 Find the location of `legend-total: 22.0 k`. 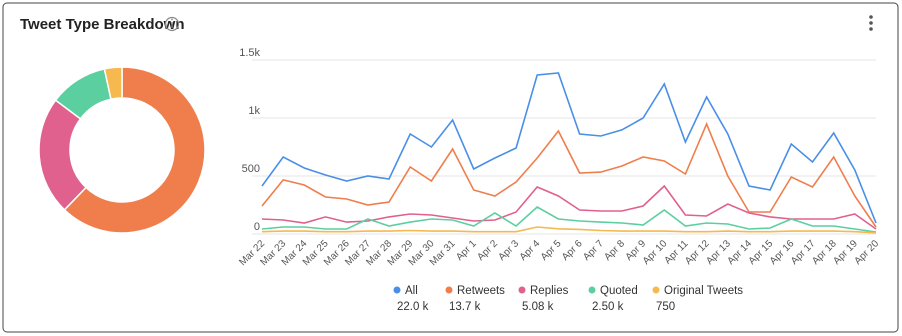

legend-total: 22.0 k is located at coordinates (413, 307).